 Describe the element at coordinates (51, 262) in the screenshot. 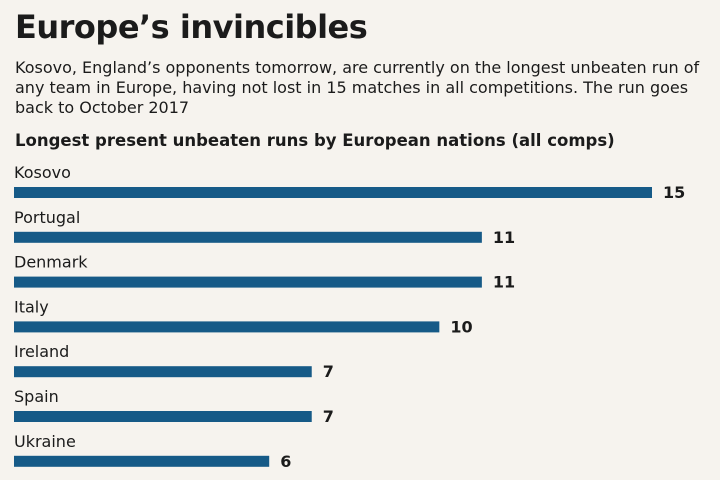

I see `category-label: Denmark` at that location.